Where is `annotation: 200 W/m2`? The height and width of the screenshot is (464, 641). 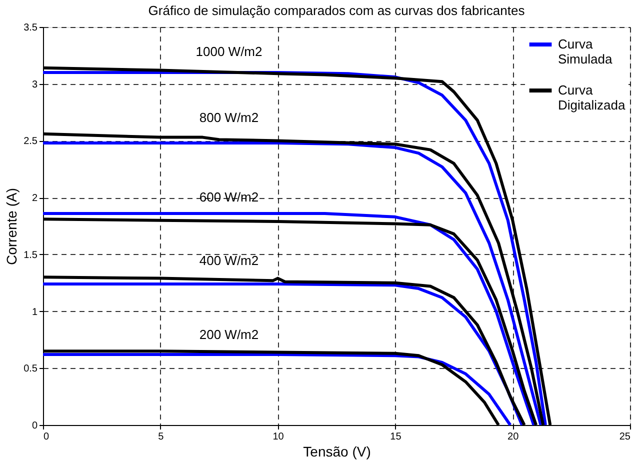
annotation: 200 W/m2 is located at coordinates (229, 334).